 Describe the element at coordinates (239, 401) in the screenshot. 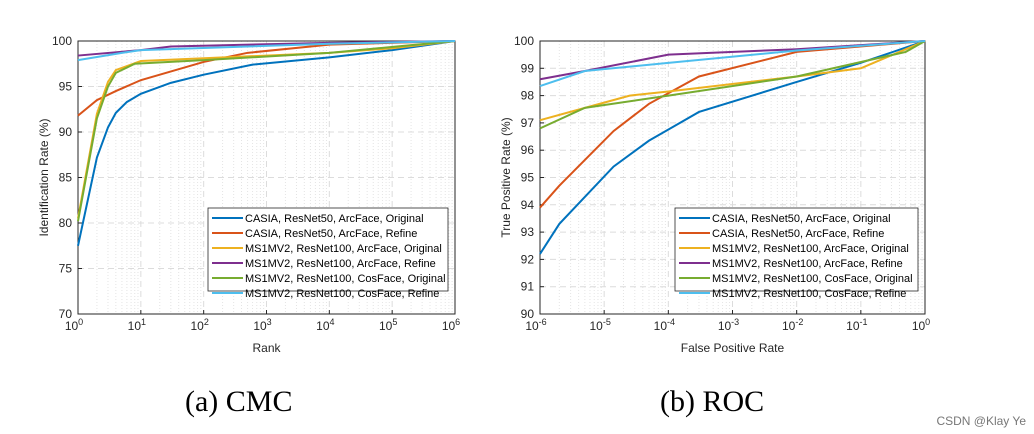

I see `caption-a: (a) CMC` at that location.